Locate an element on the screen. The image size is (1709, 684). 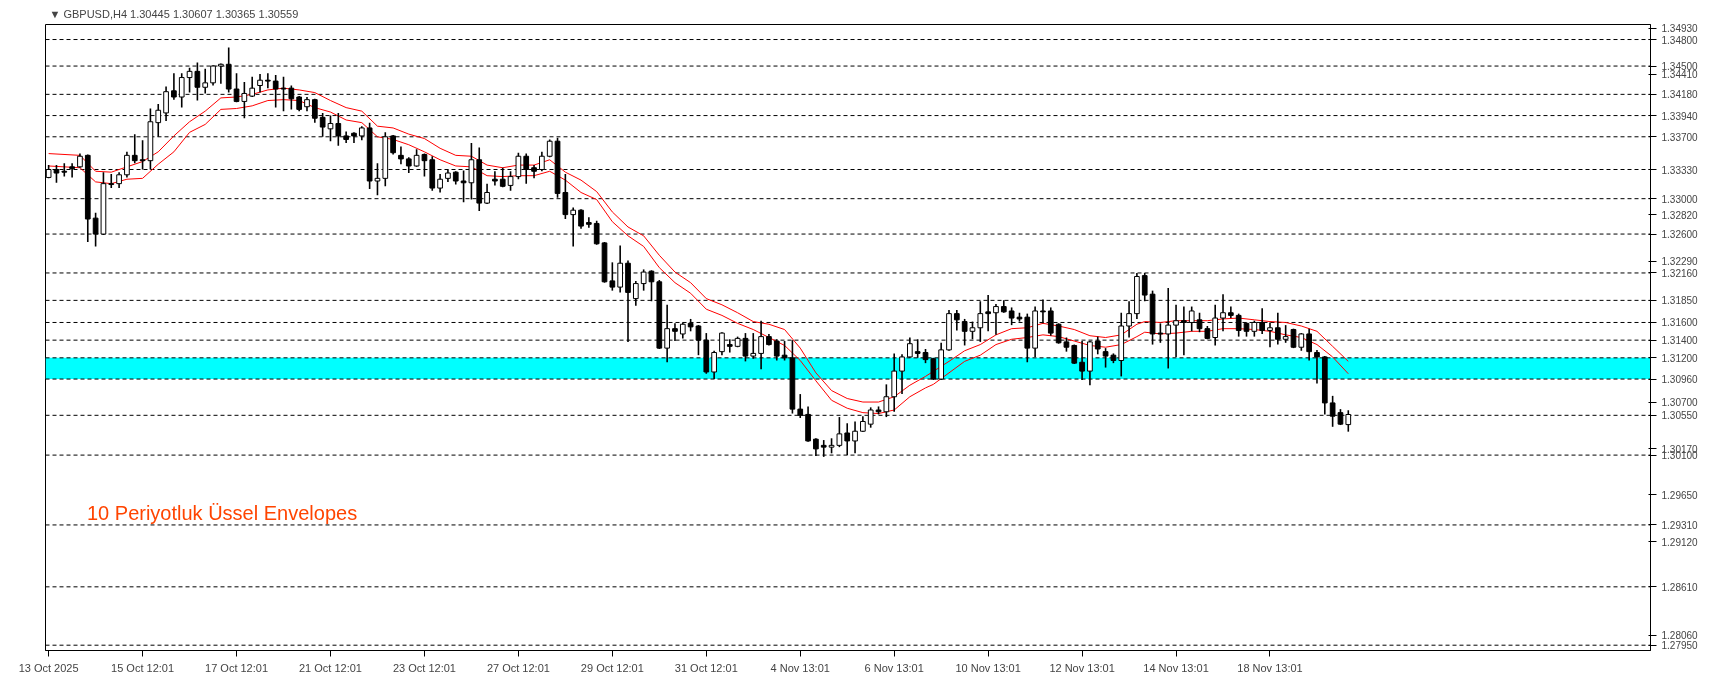
ref-line-label: 1.29310 is located at coordinates (1680, 525).